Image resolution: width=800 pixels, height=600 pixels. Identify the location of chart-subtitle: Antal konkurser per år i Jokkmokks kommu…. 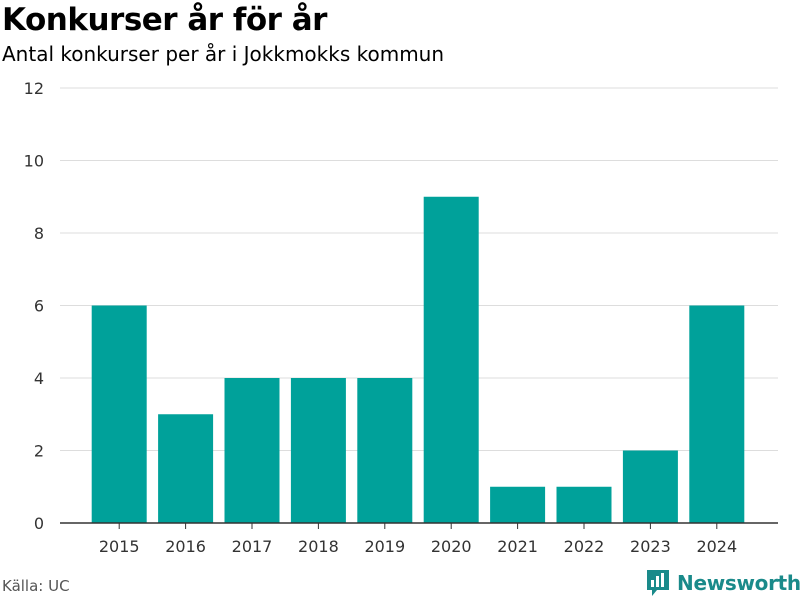
(223, 54).